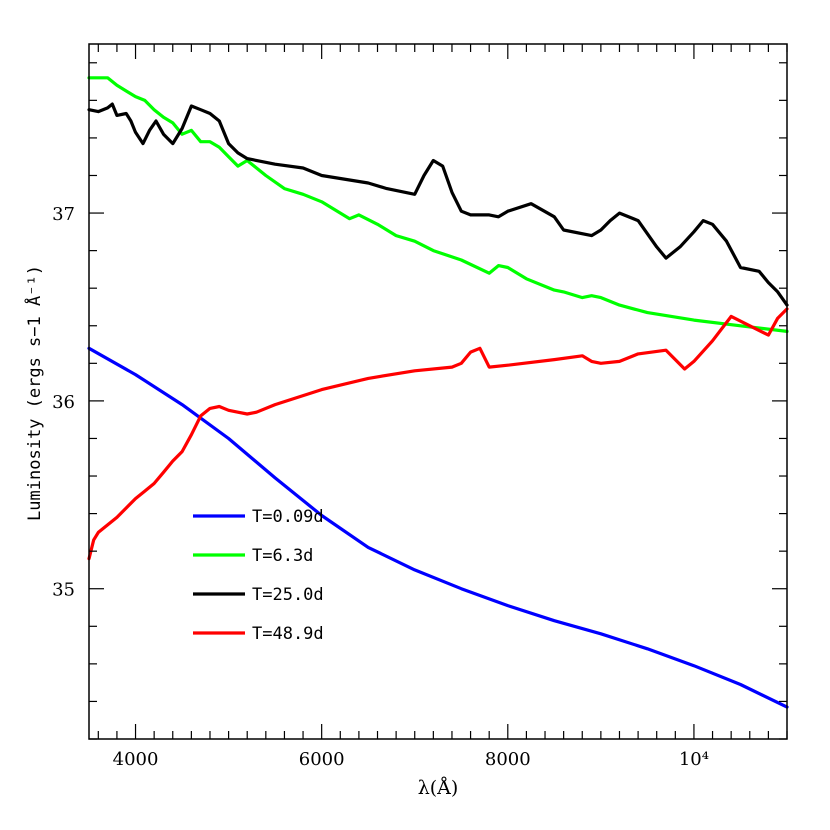  What do you see at coordinates (438, 788) in the screenshot?
I see `x-axis-label: λ(Å)` at bounding box center [438, 788].